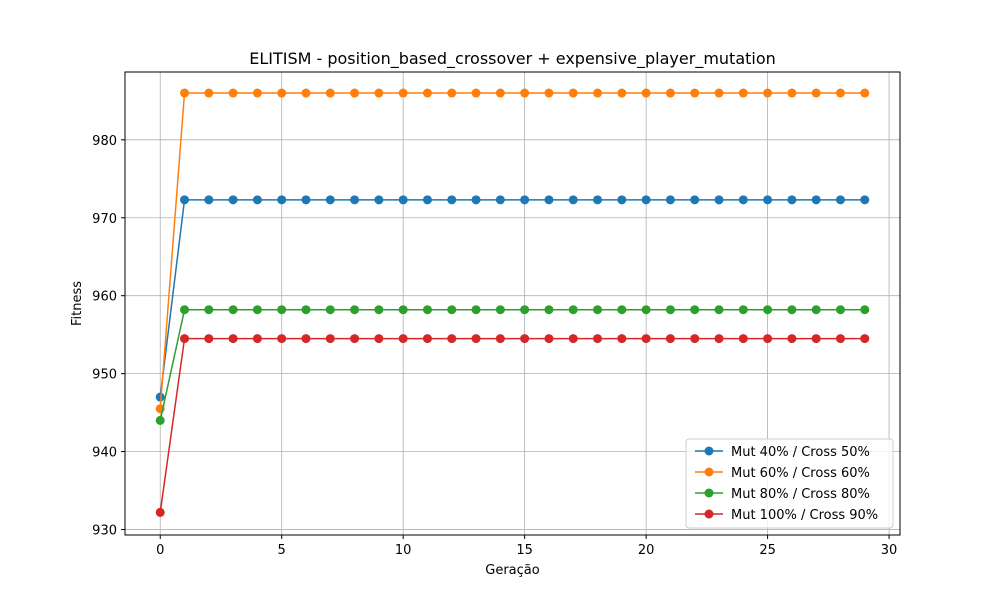 The width and height of the screenshot is (1000, 600). Describe the element at coordinates (800, 494) in the screenshot. I see `legend-label: Mut 80% / Cross 80%` at that location.